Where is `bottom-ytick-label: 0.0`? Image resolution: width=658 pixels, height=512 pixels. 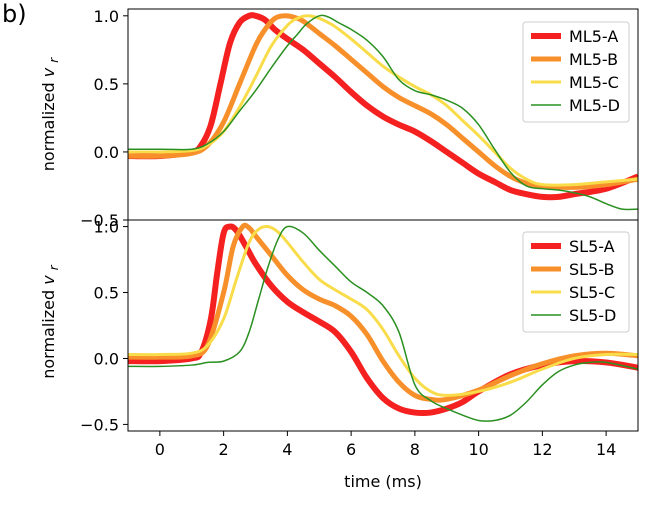 bottom-ytick-label: 0.0 is located at coordinates (106, 358).